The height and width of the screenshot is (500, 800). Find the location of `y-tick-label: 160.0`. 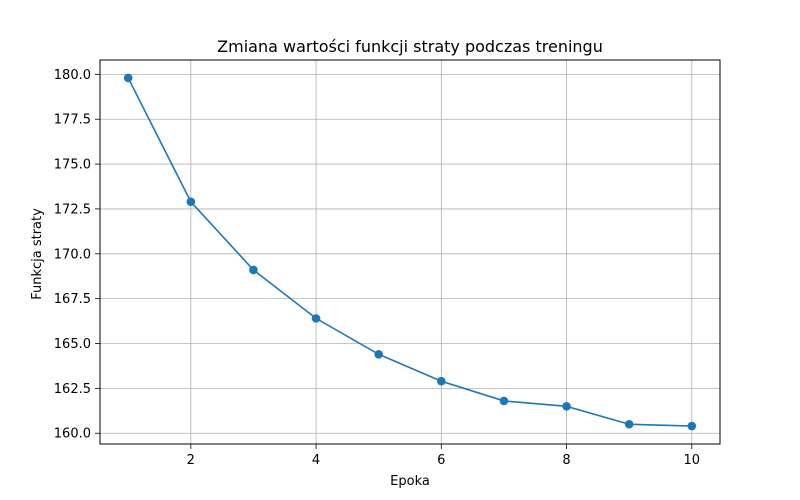

y-tick-label: 160.0 is located at coordinates (72, 434).